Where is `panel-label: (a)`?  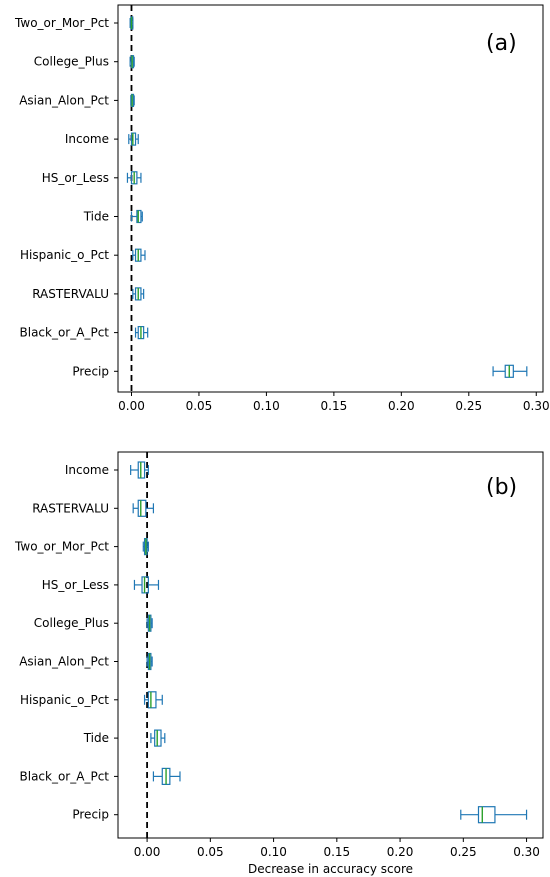 panel-label: (a) is located at coordinates (501, 43).